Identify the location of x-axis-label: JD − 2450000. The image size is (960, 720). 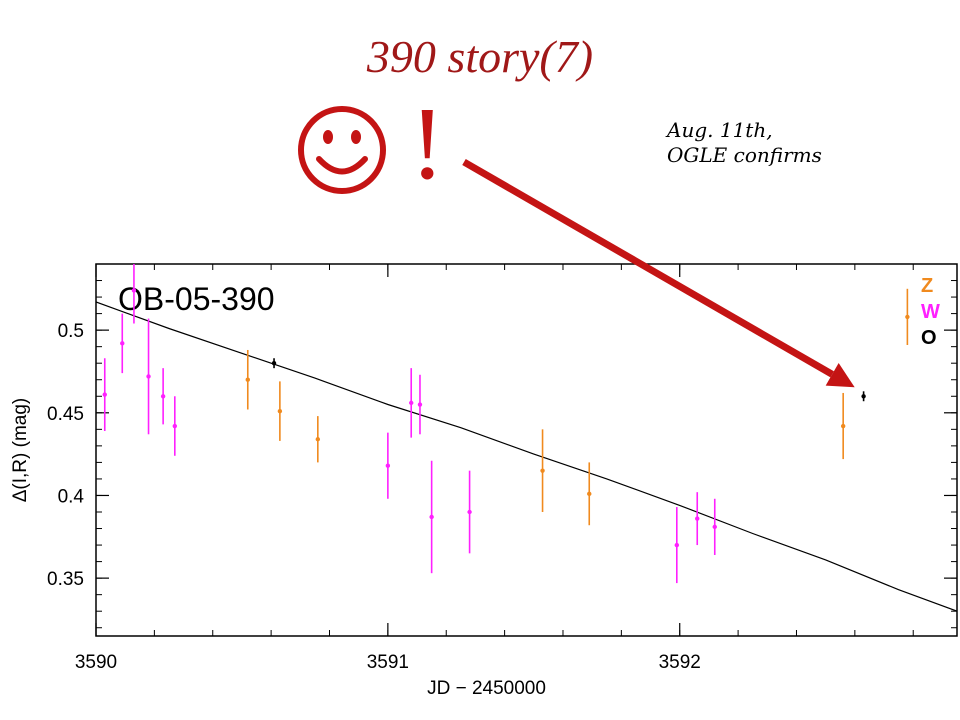
(486, 688).